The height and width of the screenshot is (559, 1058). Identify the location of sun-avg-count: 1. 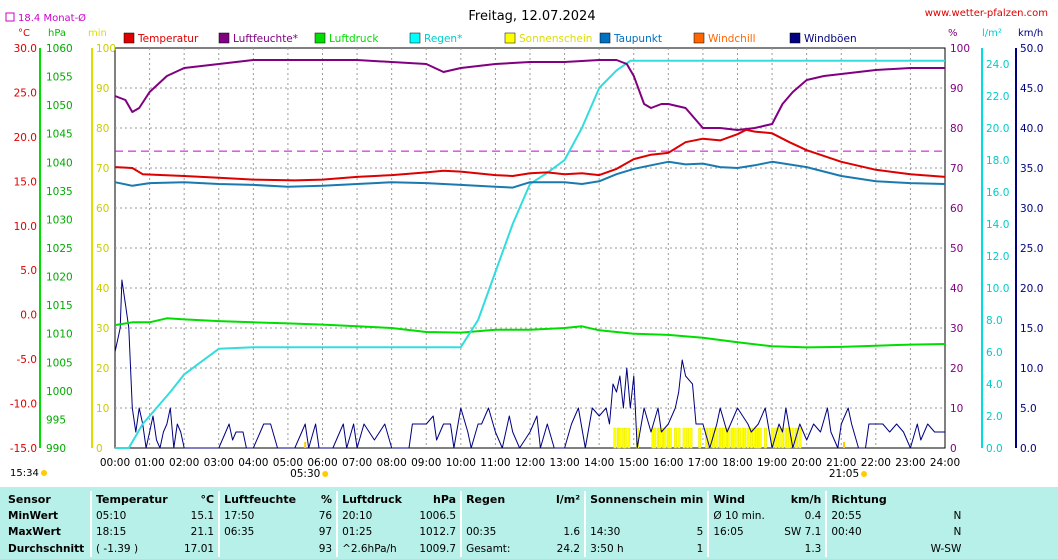
(700, 548).